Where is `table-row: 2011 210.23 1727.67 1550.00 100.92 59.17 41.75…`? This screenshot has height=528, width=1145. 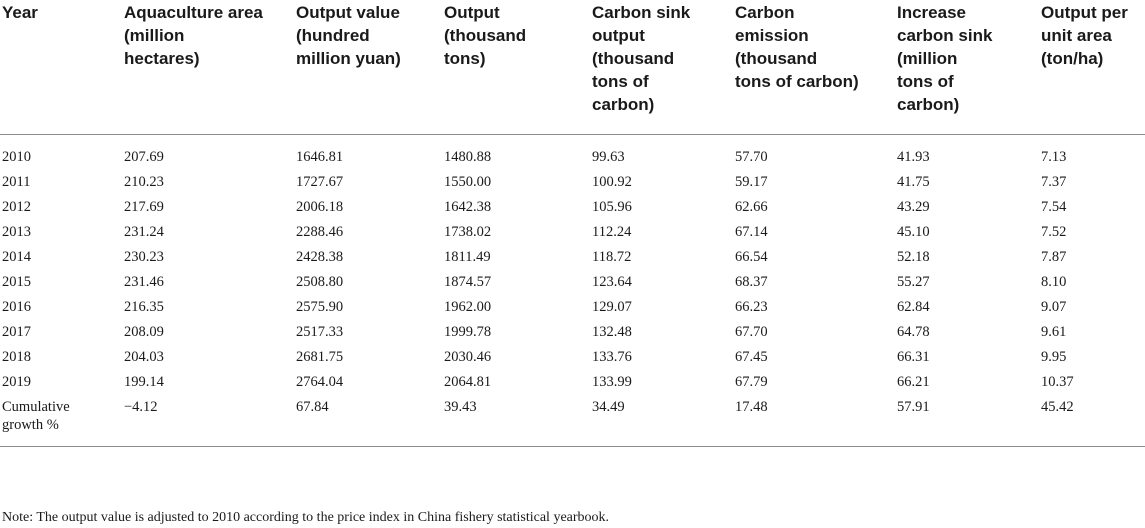 table-row: 2011 210.23 1727.67 1550.00 100.92 59.17 41.75… is located at coordinates (572, 181).